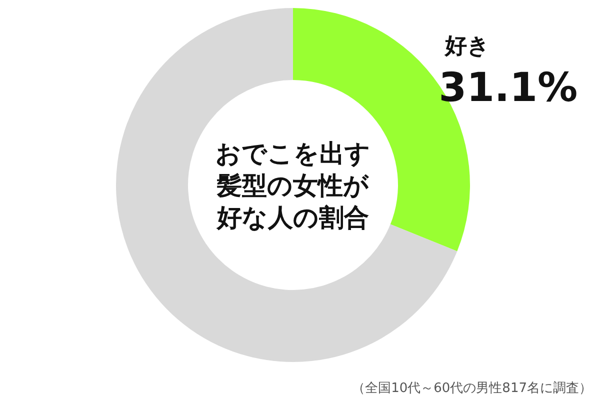 The width and height of the screenshot is (600, 404). I want to click on data-label: 31.1%, so click(508, 87).